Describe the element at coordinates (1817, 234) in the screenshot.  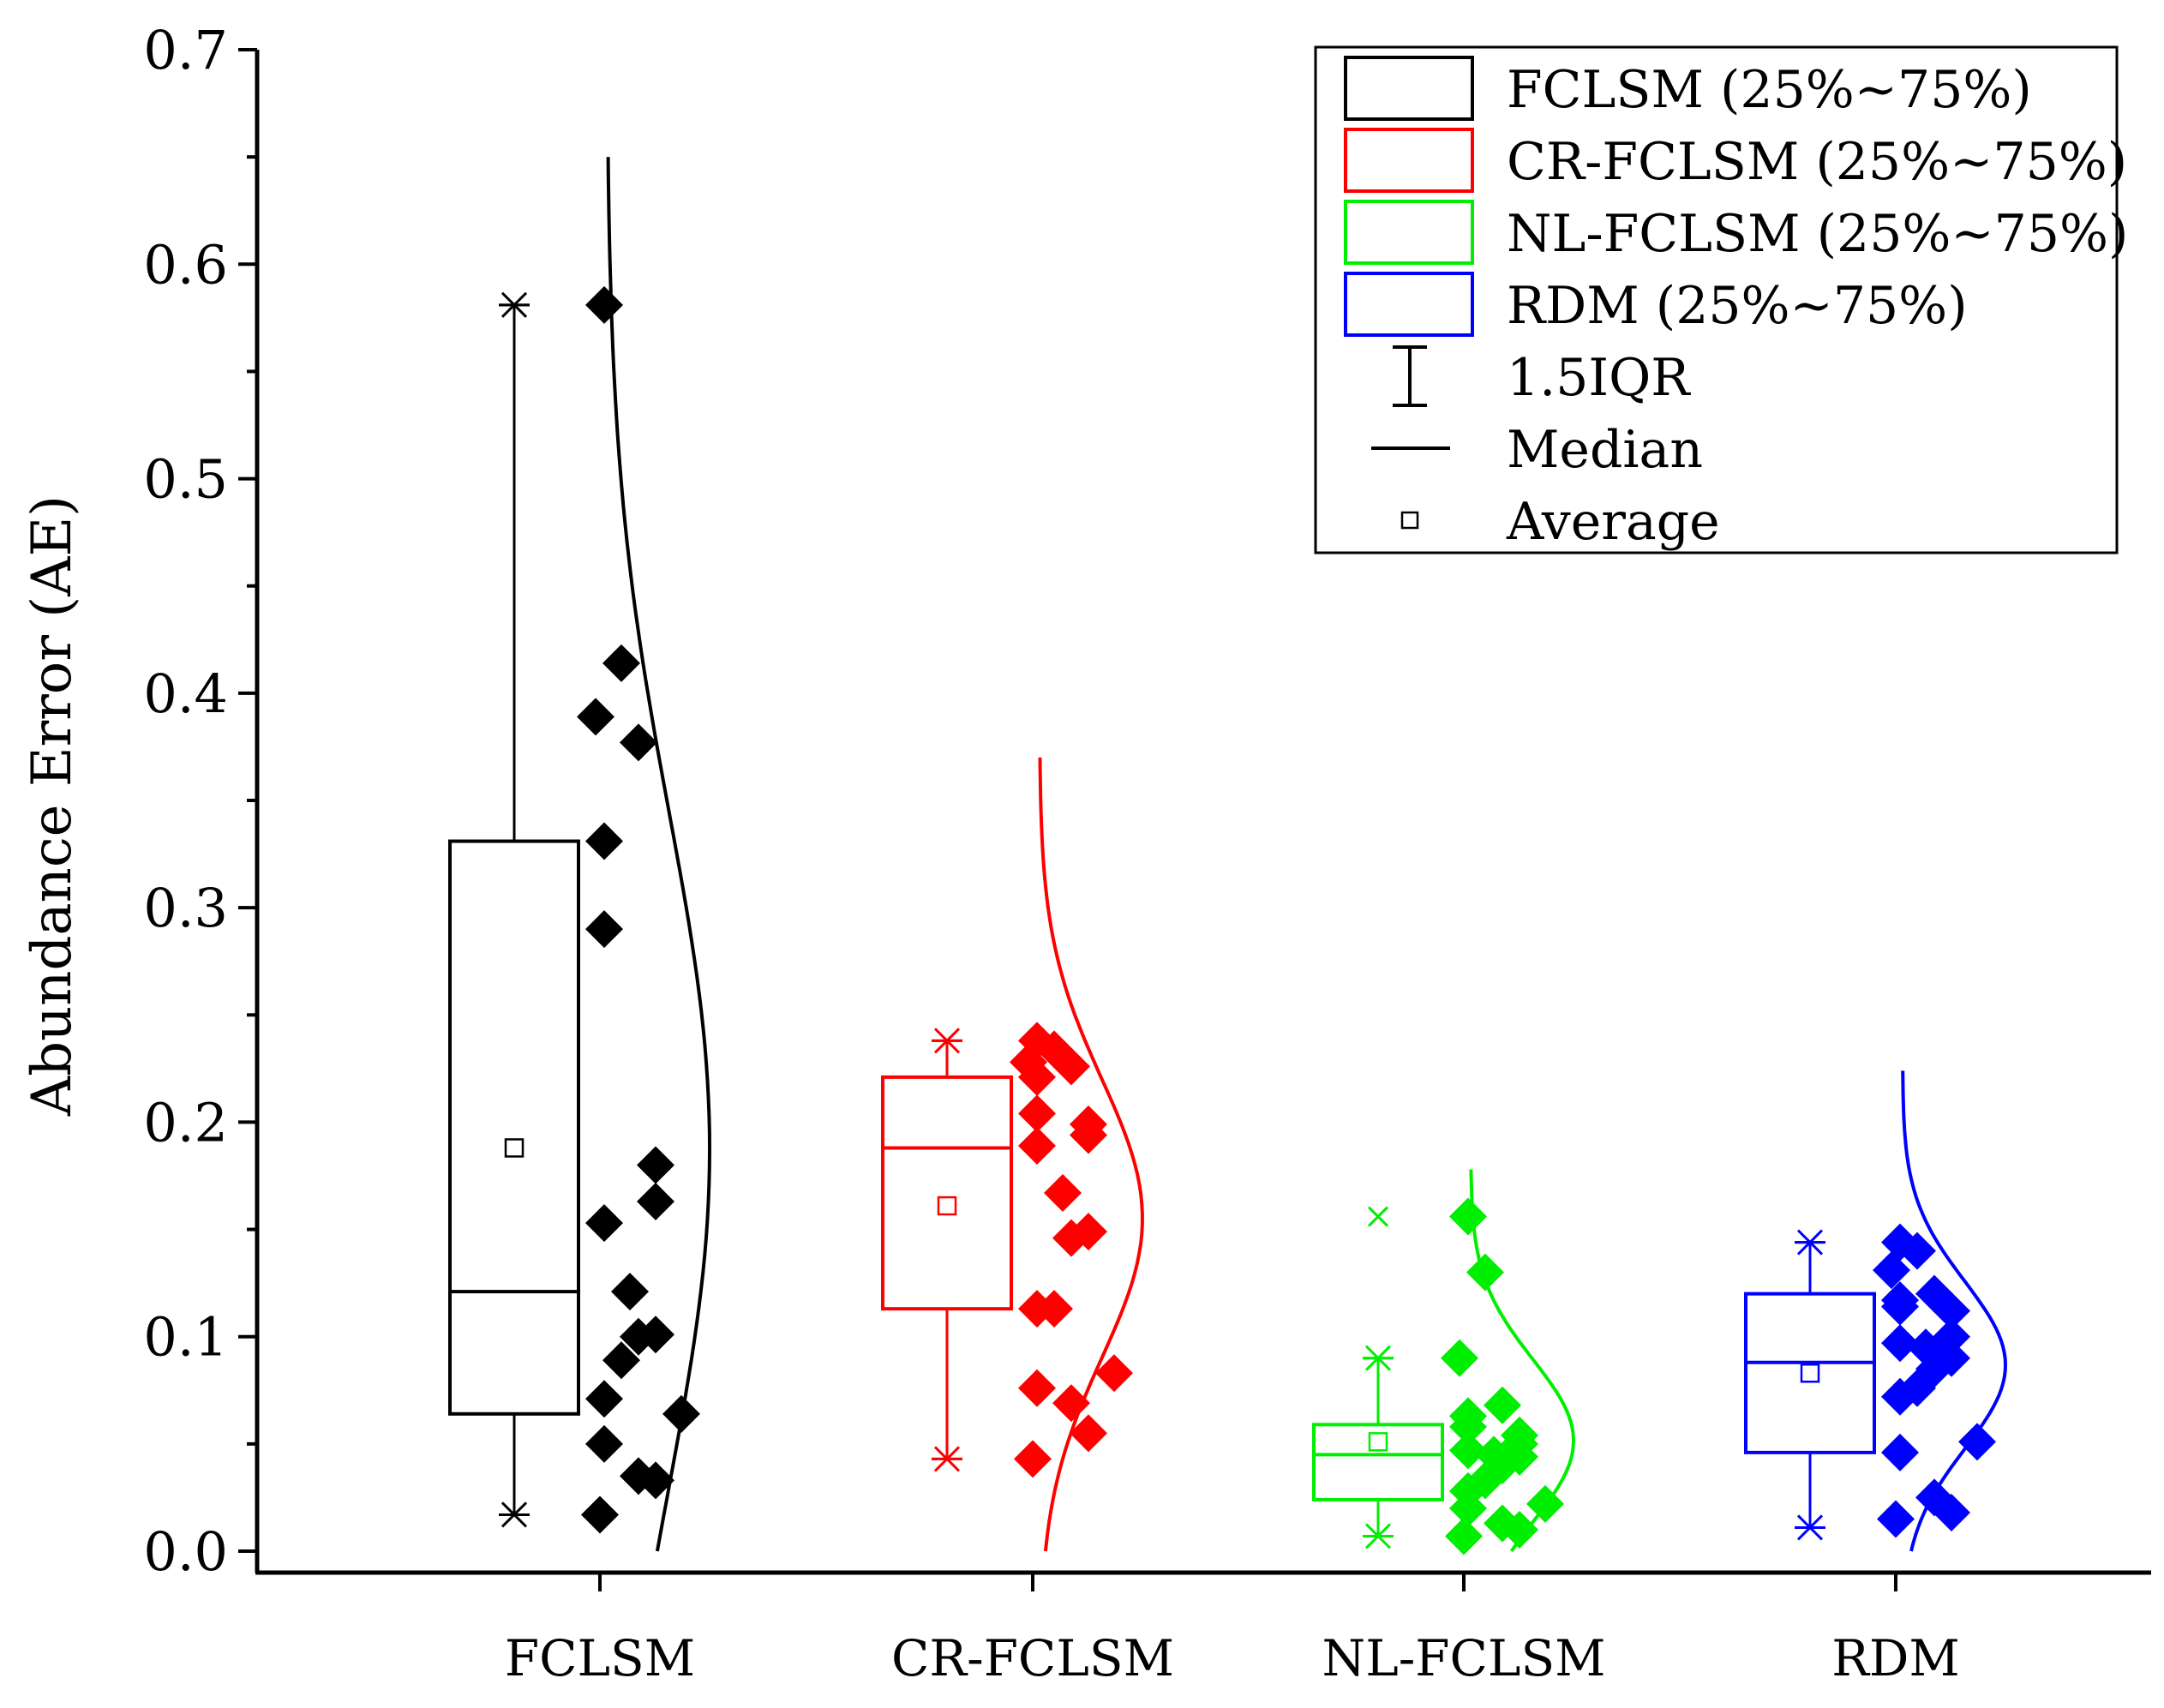
I see `legend-label: NL-FCLSM (25%~75%)` at that location.